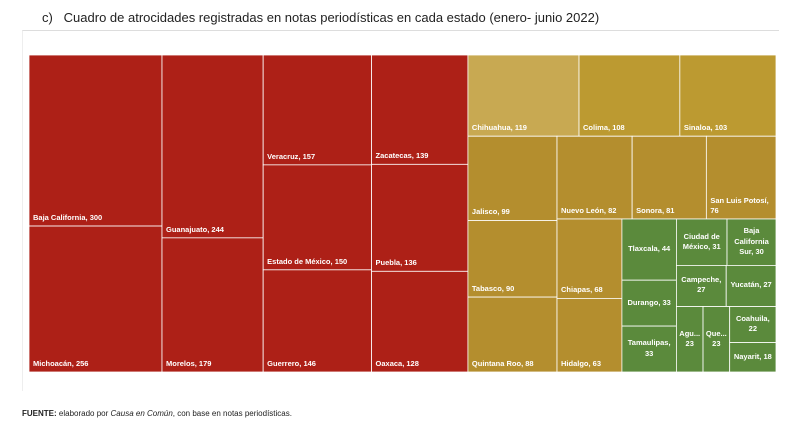  I want to click on cell-label: Agu... 23, so click(689, 339).